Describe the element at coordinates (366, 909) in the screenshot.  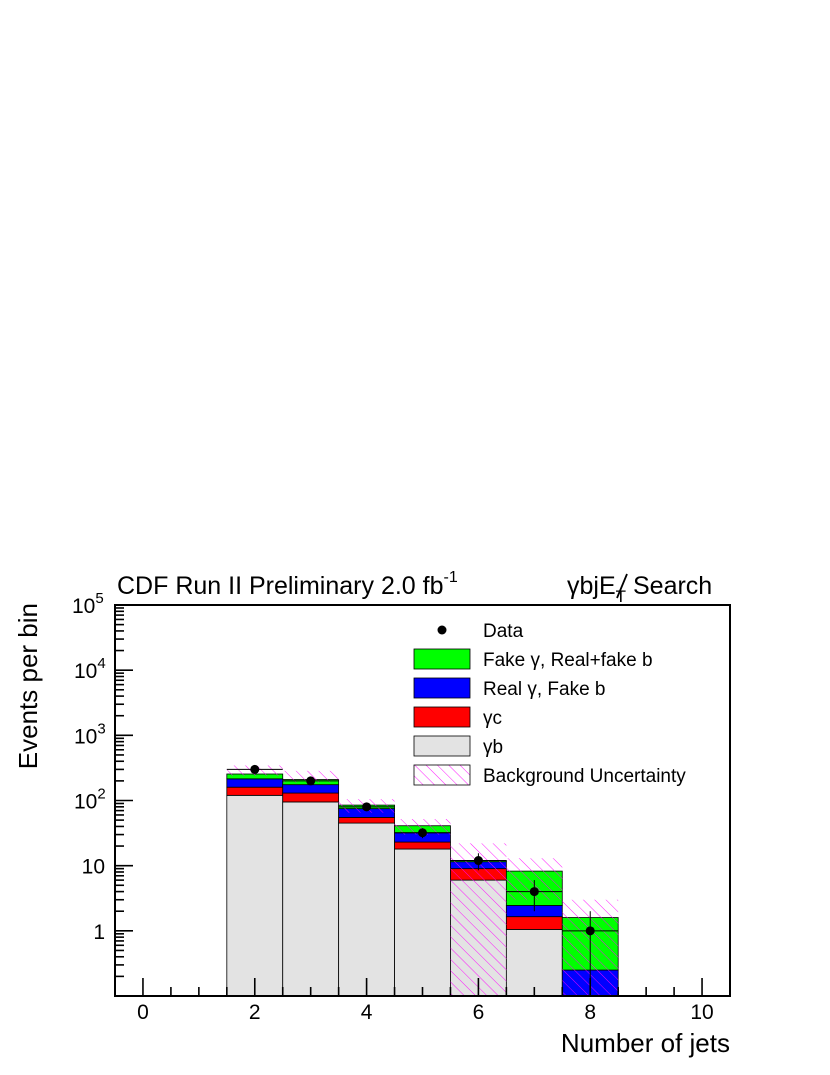
I see `bar-series0-bin4` at that location.